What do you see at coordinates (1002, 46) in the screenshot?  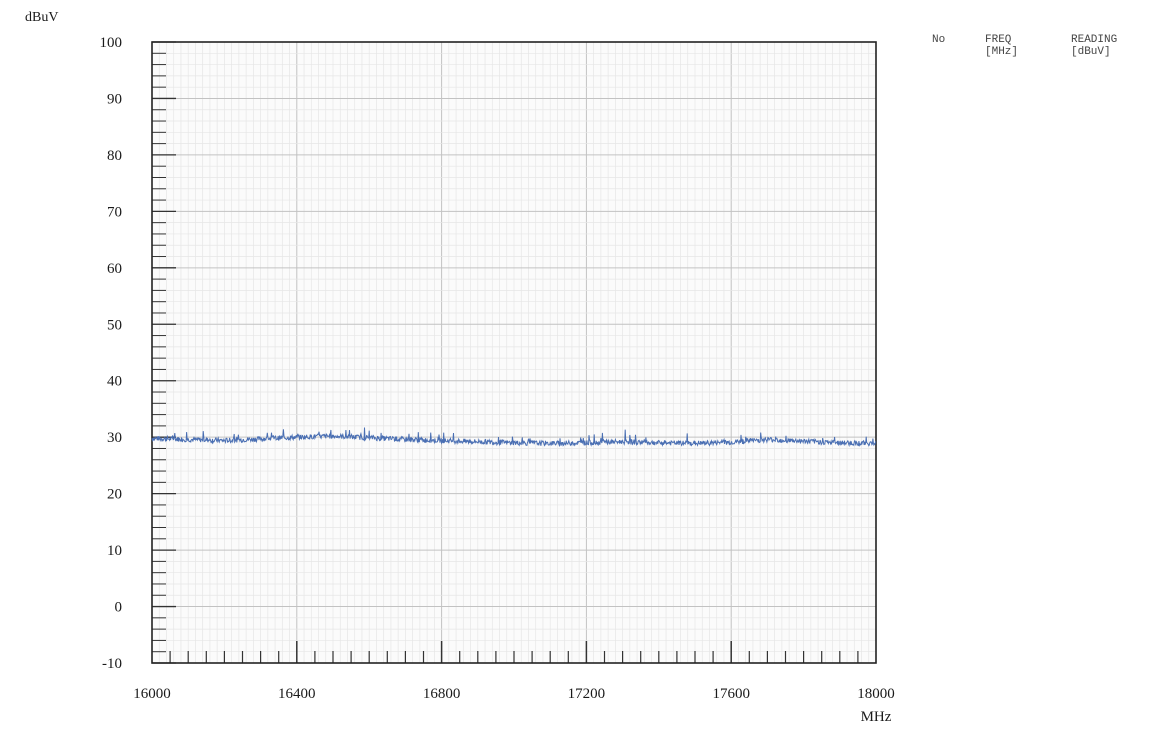 I see `readout-col-freq-header: FREQ [MHz]` at bounding box center [1002, 46].